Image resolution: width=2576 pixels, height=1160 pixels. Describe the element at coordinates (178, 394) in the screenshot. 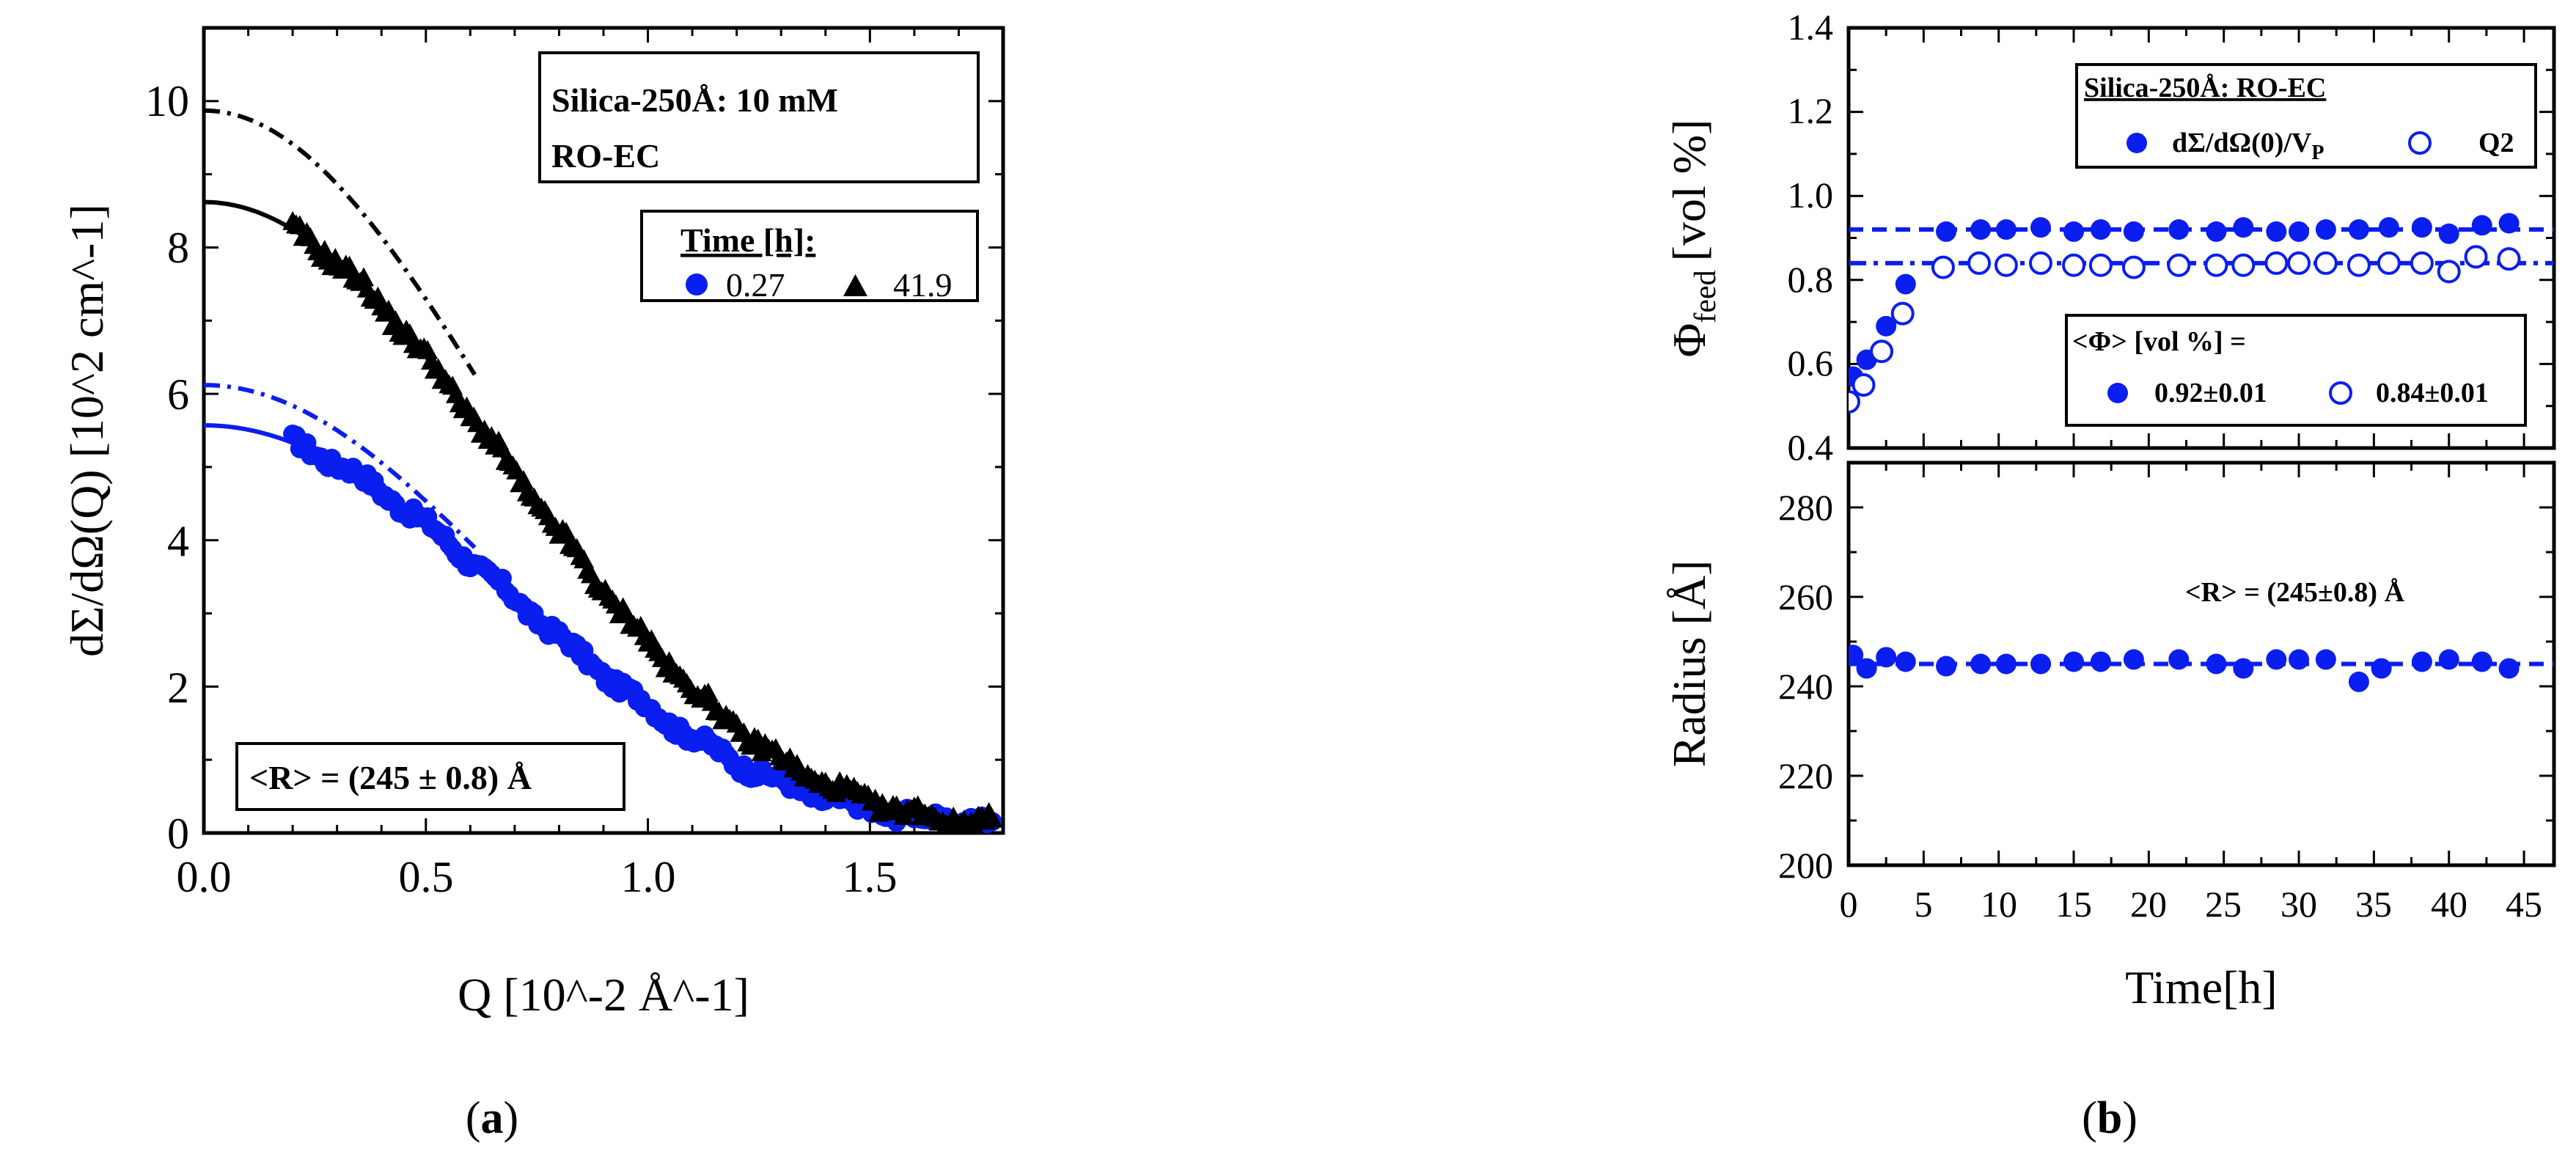

I see `a-ytick-label: 6` at that location.